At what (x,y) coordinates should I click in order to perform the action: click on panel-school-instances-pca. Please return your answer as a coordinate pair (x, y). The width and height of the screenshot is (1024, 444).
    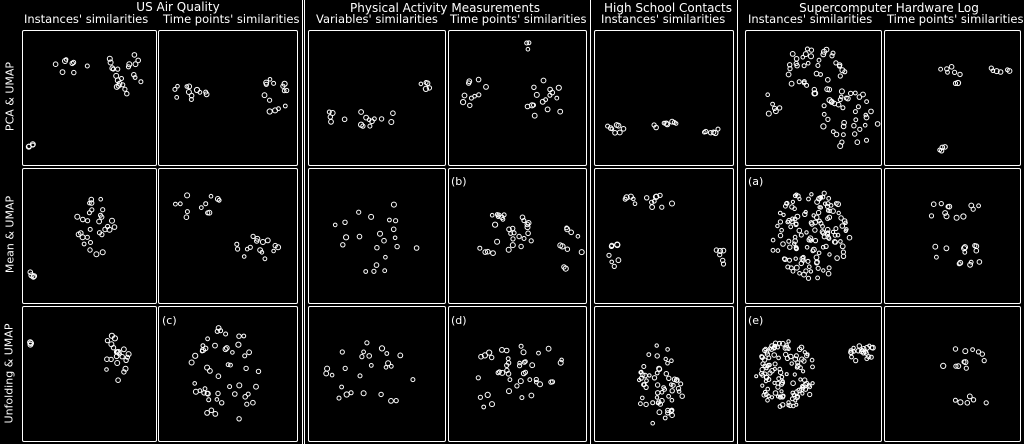
    Looking at the image, I should click on (664, 98).